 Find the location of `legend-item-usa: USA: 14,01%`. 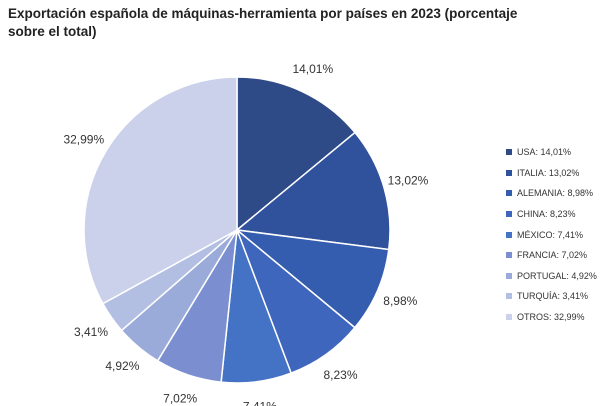

legend-item-usa: USA: 14,01% is located at coordinates (551, 152).